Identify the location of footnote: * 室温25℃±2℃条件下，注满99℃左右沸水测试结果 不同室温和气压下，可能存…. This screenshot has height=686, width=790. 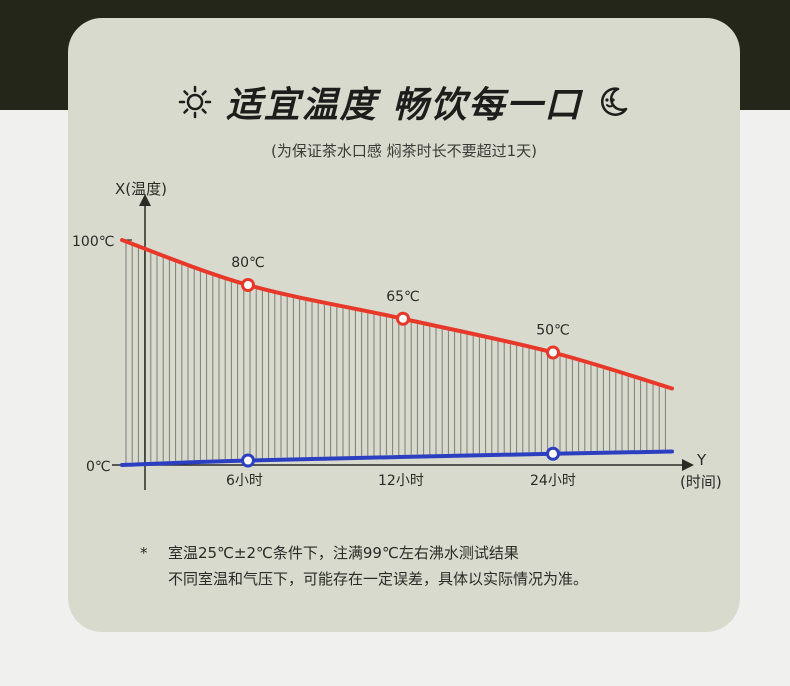
(364, 566).